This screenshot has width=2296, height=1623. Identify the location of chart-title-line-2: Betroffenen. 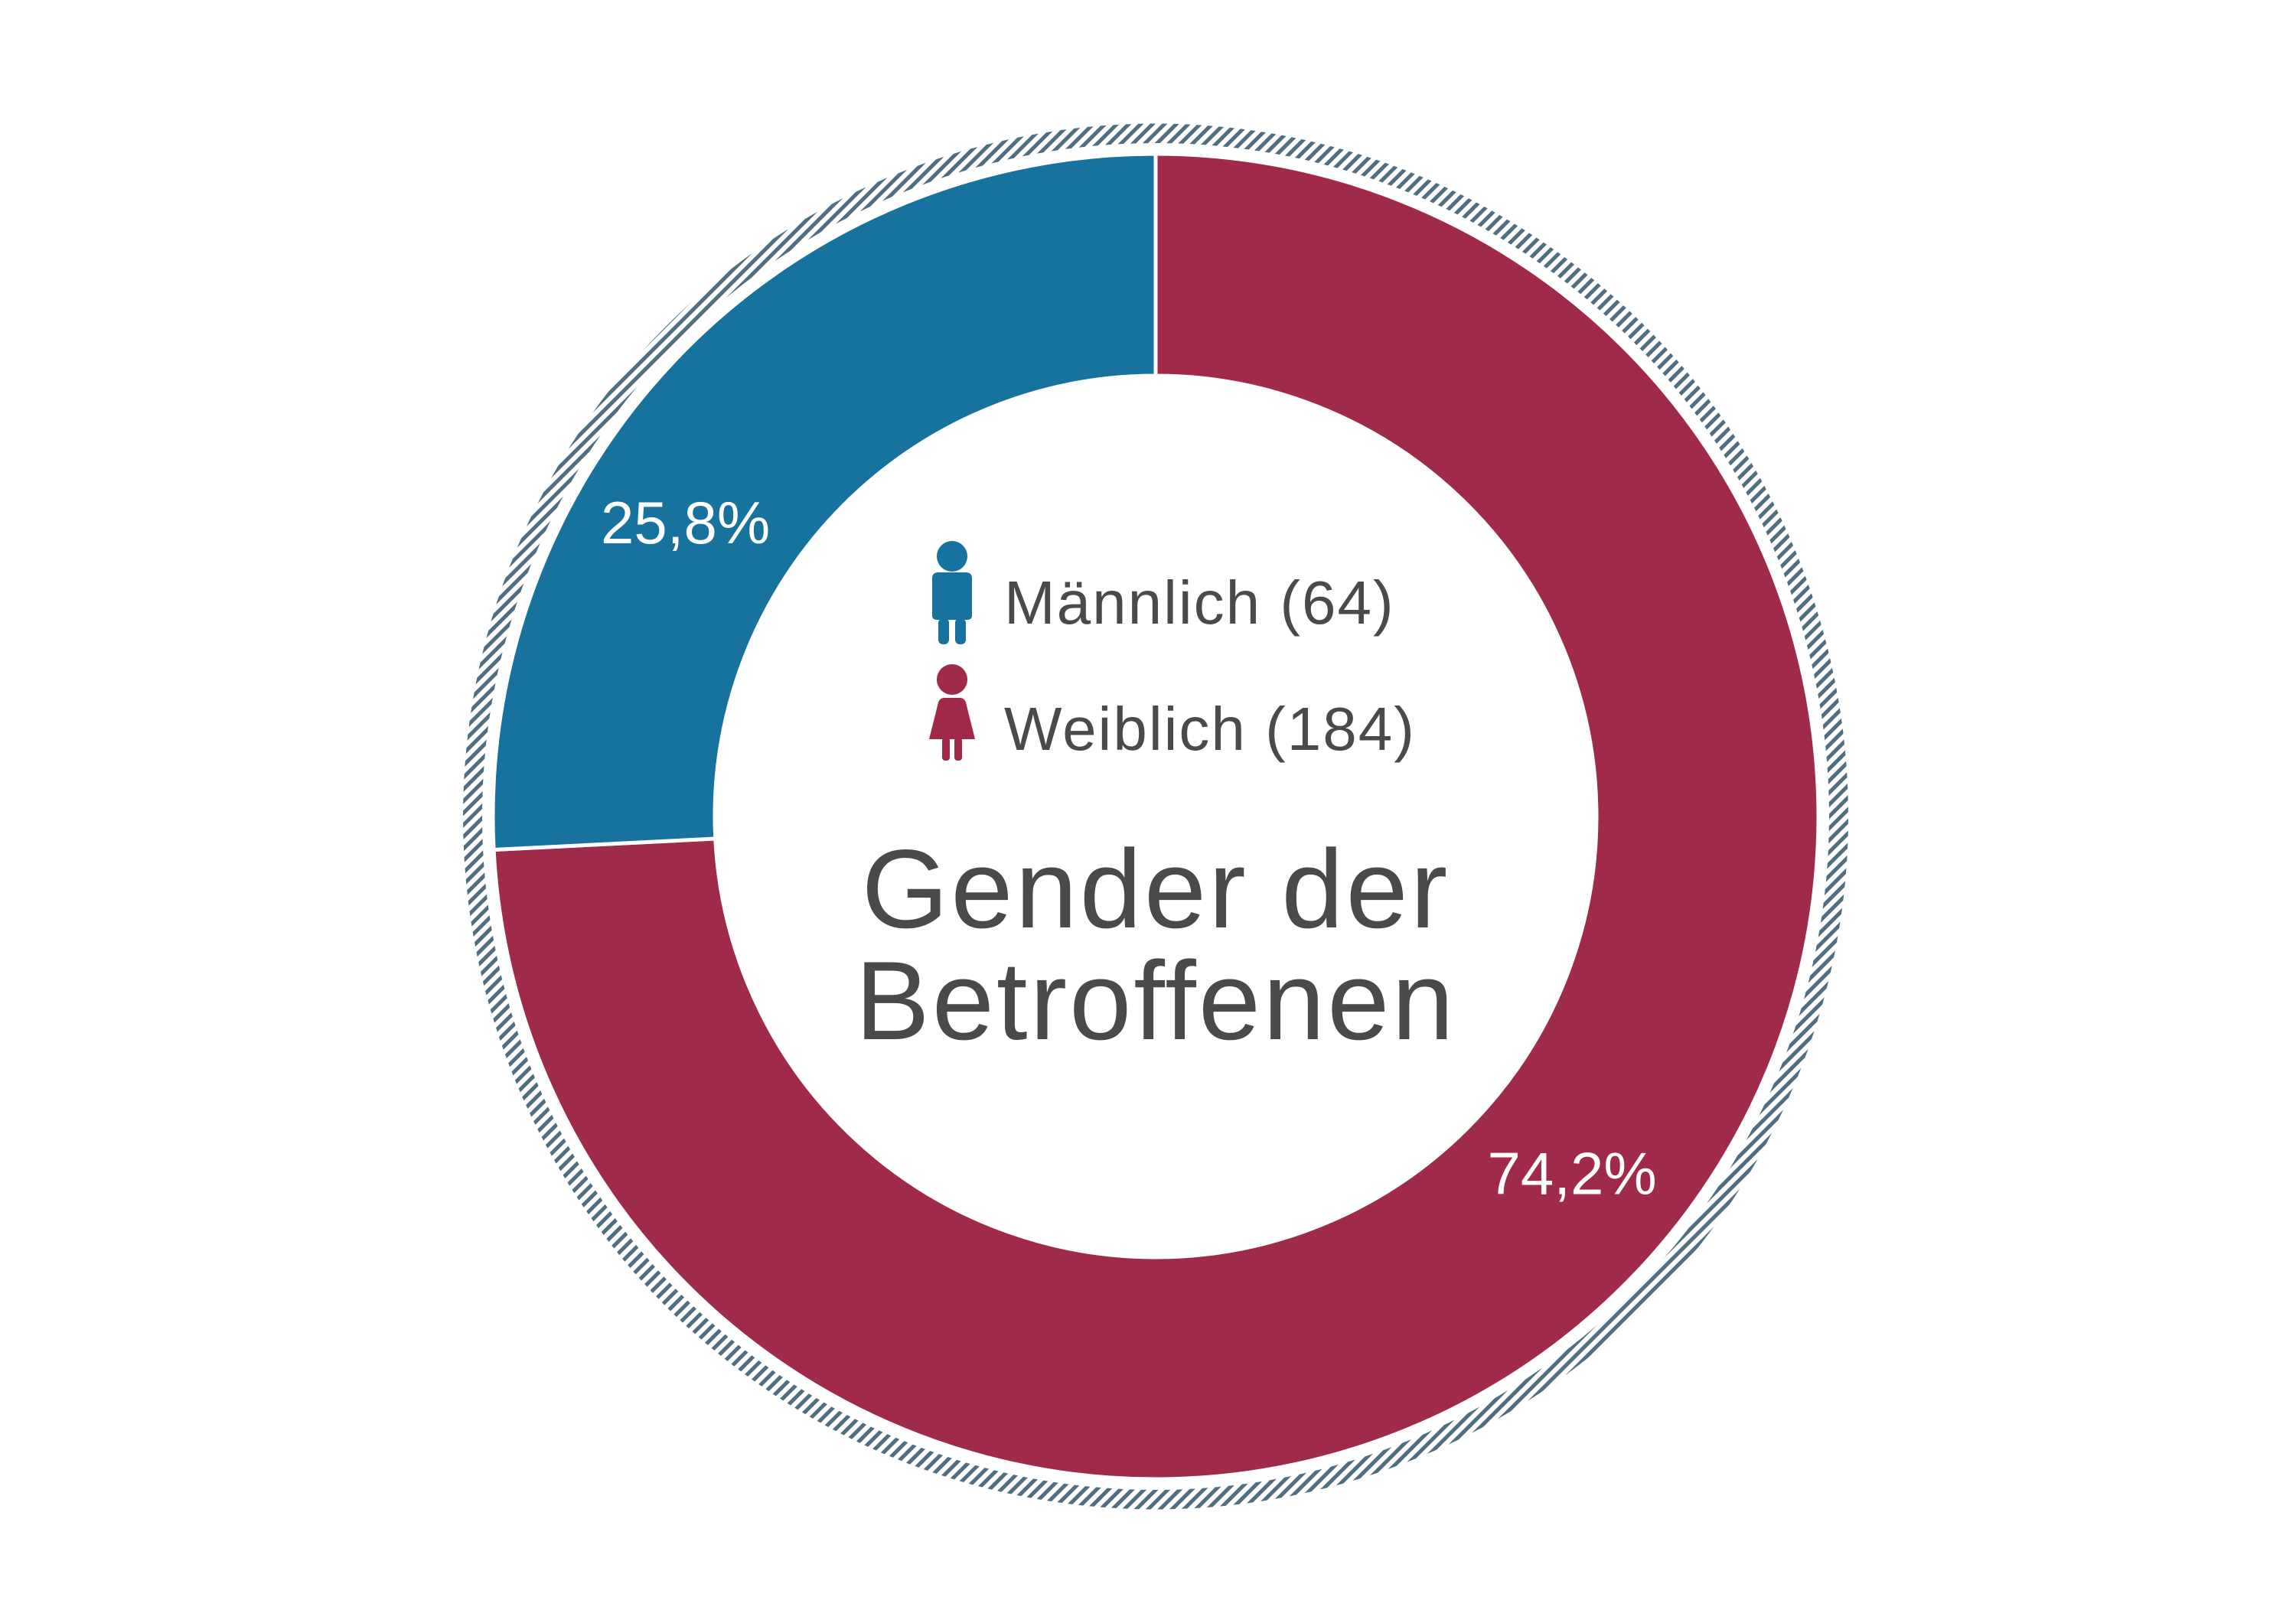
(1155, 1001).